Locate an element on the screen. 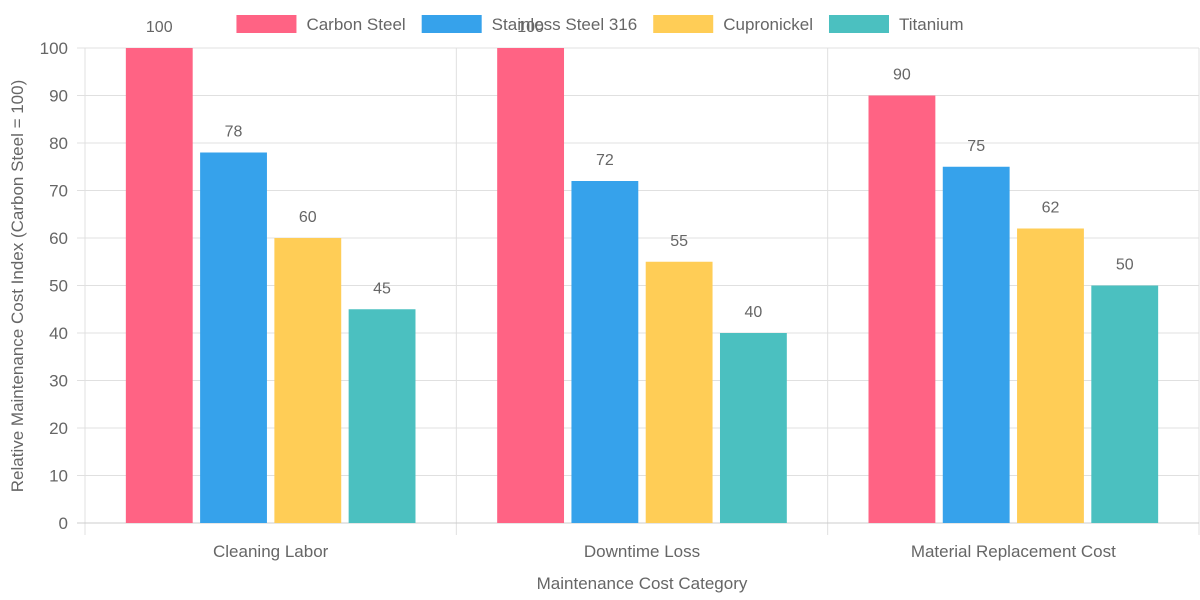  data-label: 90 is located at coordinates (902, 75).